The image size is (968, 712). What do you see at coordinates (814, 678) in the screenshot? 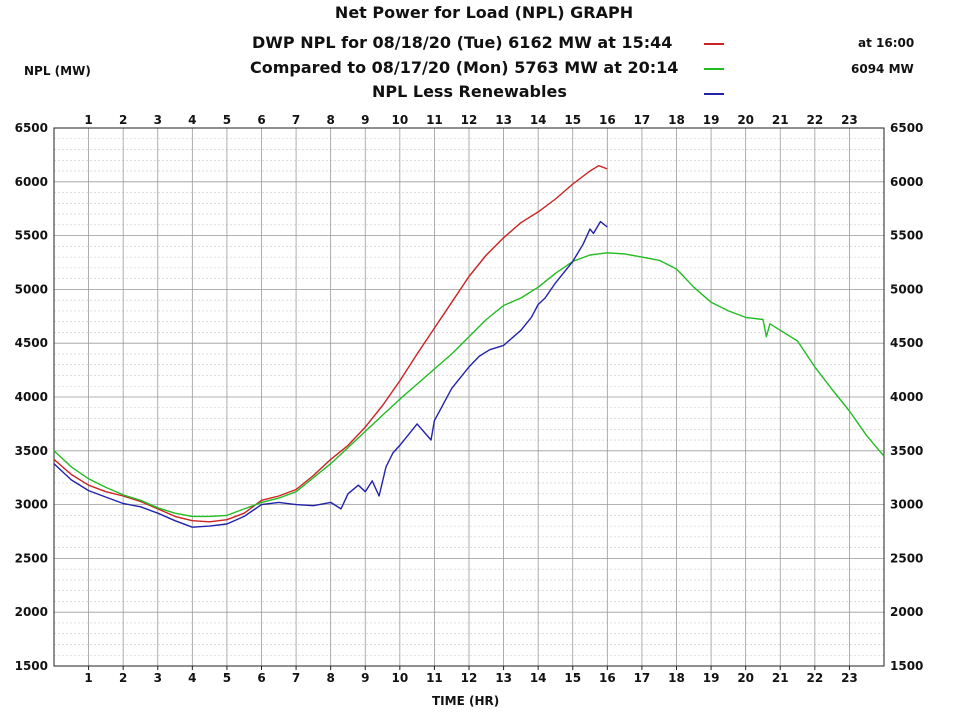
I see `x-tick-label-bottom: 22` at bounding box center [814, 678].